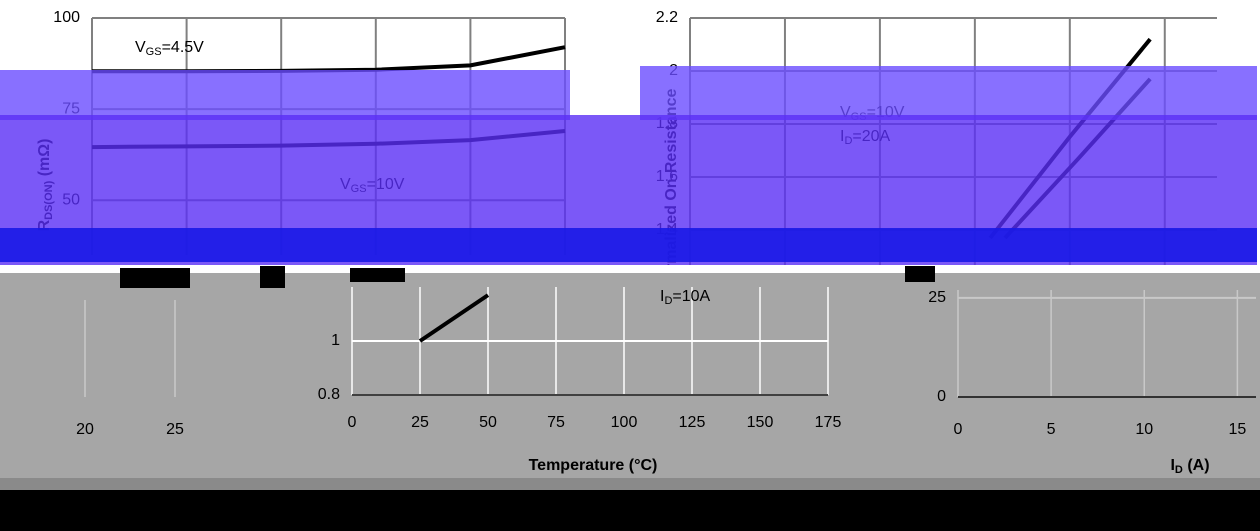 This screenshot has width=1260, height=531. I want to click on x-tick-label: 125, so click(692, 422).